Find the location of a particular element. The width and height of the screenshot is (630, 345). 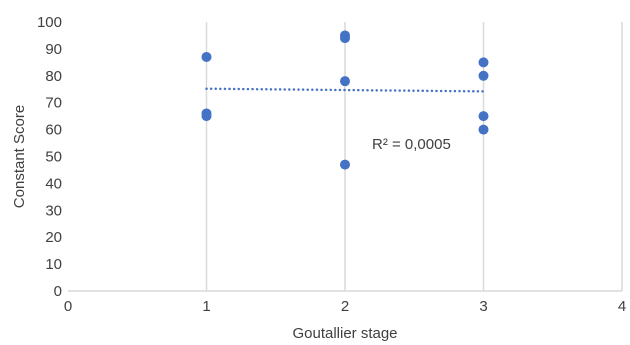

y-tick-labels: 0 10 20 30 40 50 60 70 80 90 100 is located at coordinates (49, 157).